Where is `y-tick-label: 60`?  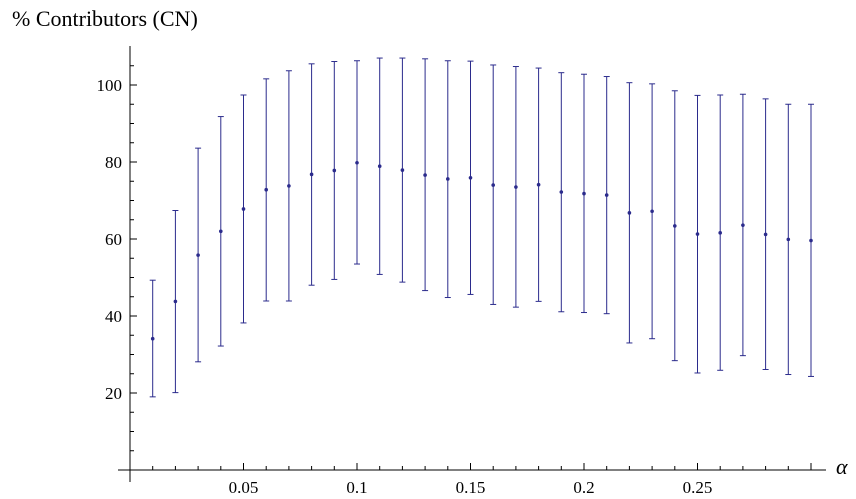
y-tick-label: 60 is located at coordinates (113, 239).